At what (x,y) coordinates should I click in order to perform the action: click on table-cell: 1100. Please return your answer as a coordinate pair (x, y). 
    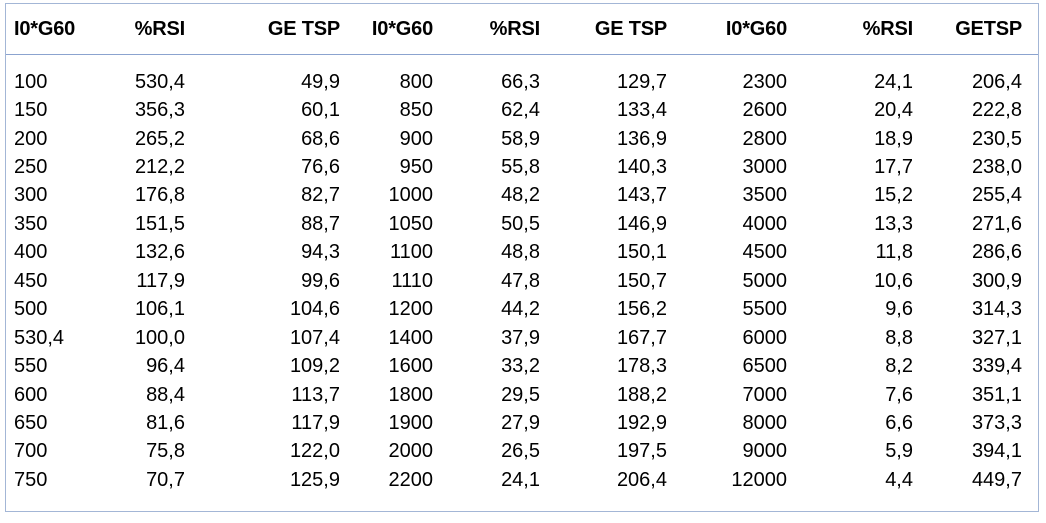
    Looking at the image, I should click on (411, 252).